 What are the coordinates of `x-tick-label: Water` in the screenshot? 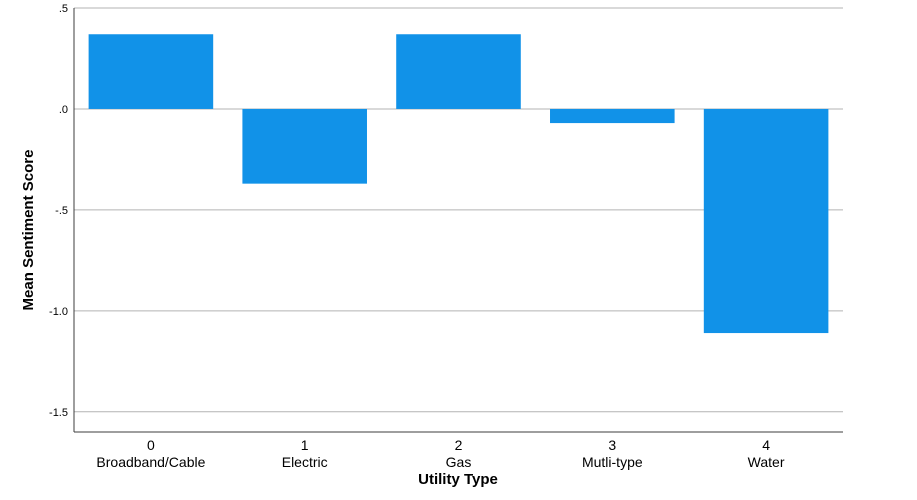 It's located at (766, 462).